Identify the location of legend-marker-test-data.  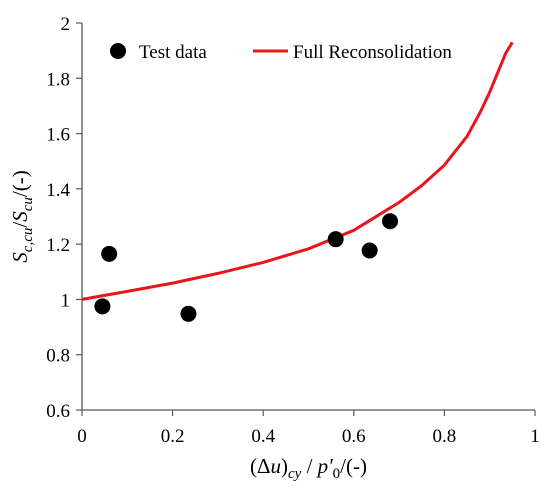
(118, 51).